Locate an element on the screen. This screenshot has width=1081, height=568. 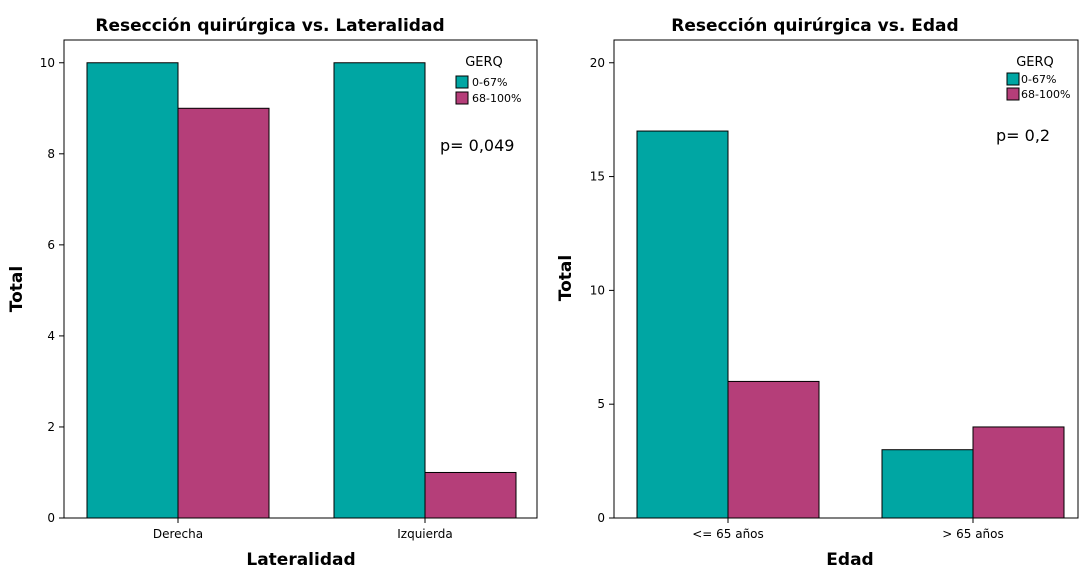
p-value-annotation: p= 0,049 is located at coordinates (477, 145).